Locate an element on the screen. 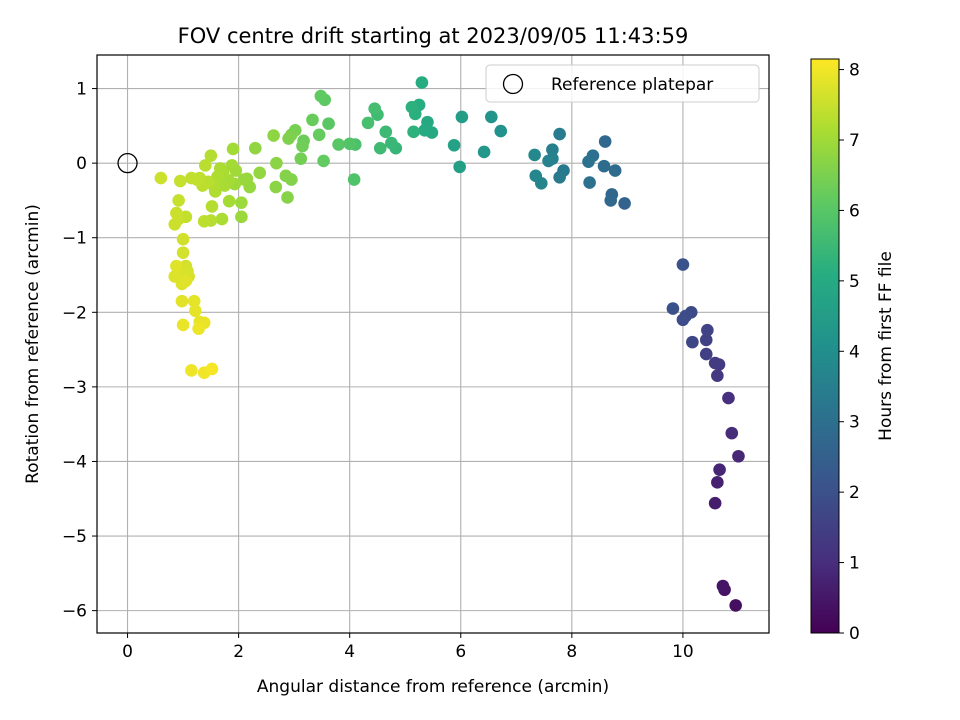 This screenshot has width=960, height=720. x-tick-label: 6 is located at coordinates (460, 652).